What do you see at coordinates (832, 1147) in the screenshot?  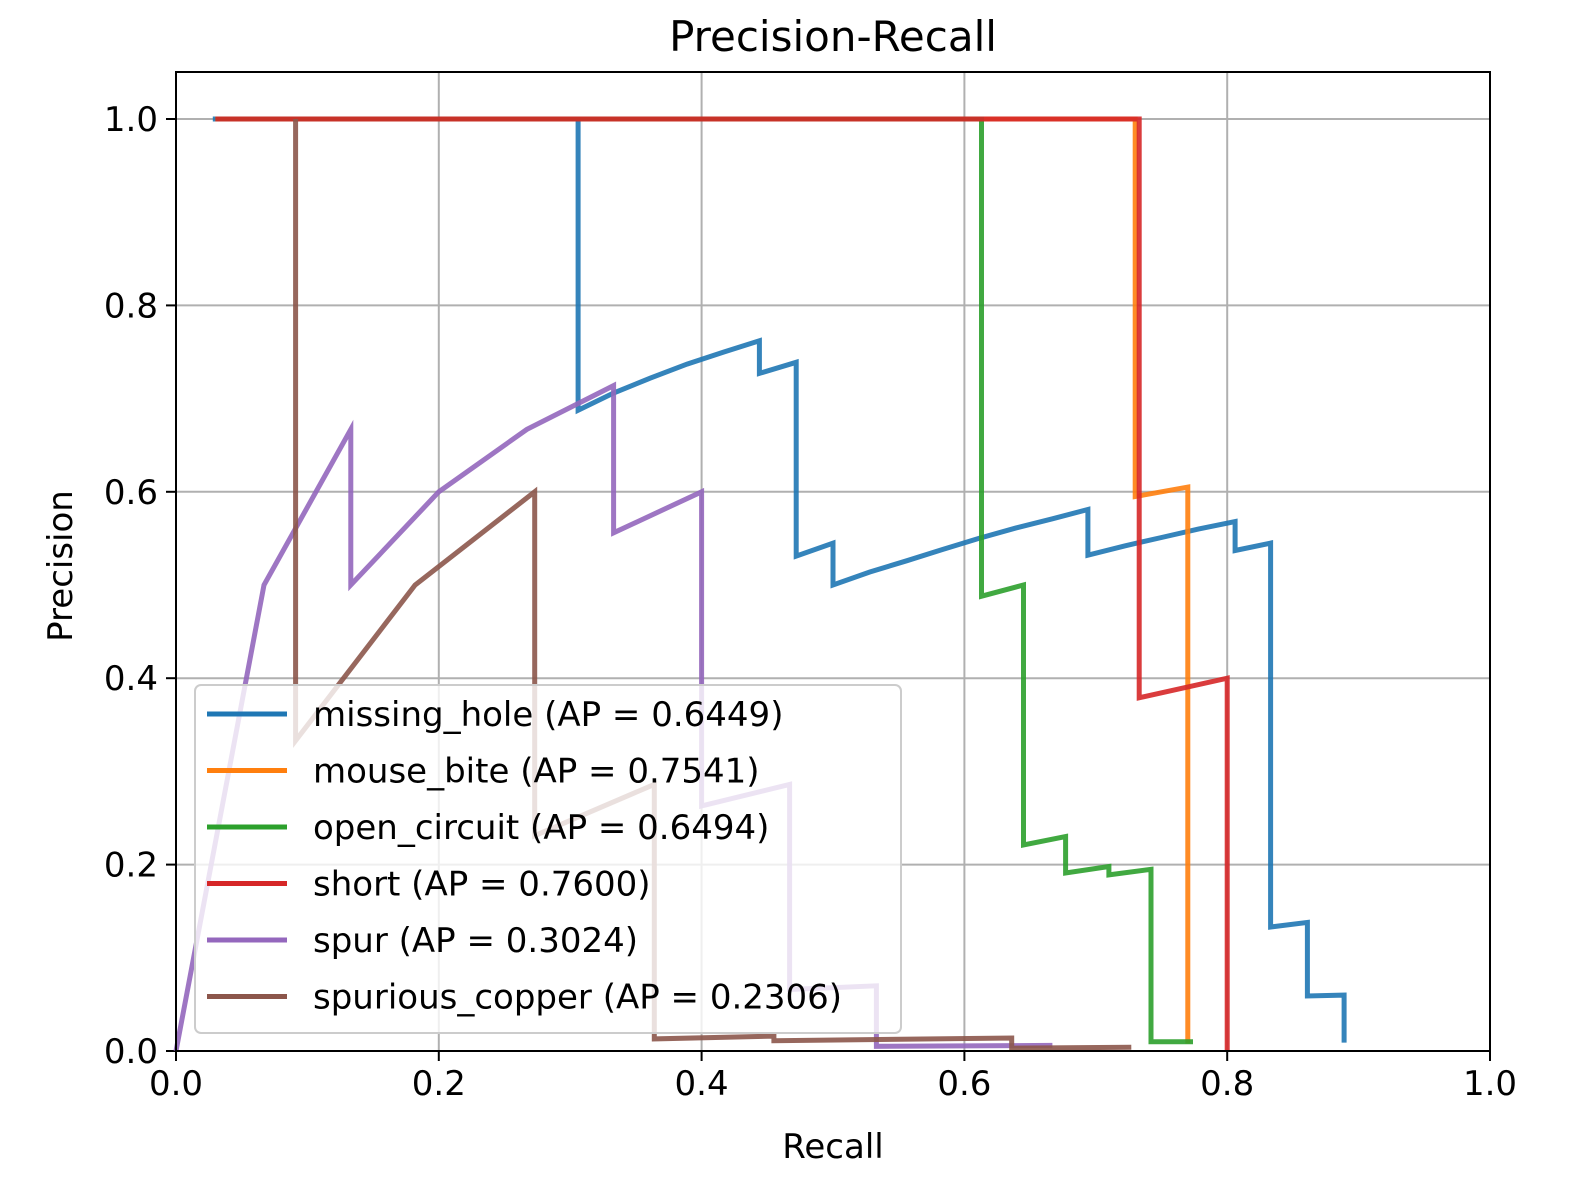 I see `x-axis-label: Recall` at bounding box center [832, 1147].